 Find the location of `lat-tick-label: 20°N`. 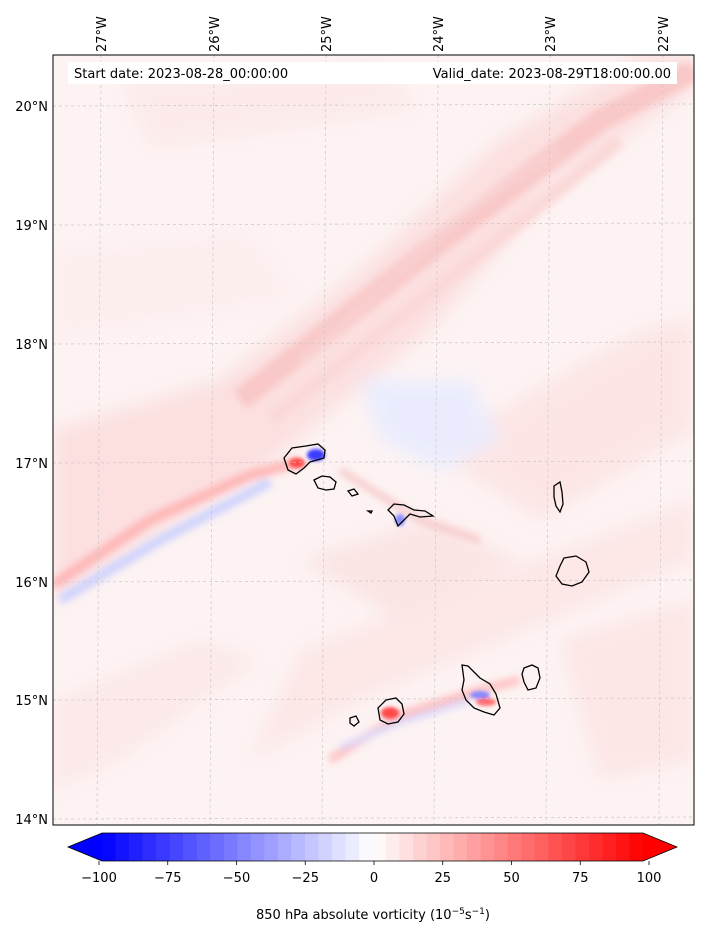

lat-tick-label: 20°N is located at coordinates (31, 107).